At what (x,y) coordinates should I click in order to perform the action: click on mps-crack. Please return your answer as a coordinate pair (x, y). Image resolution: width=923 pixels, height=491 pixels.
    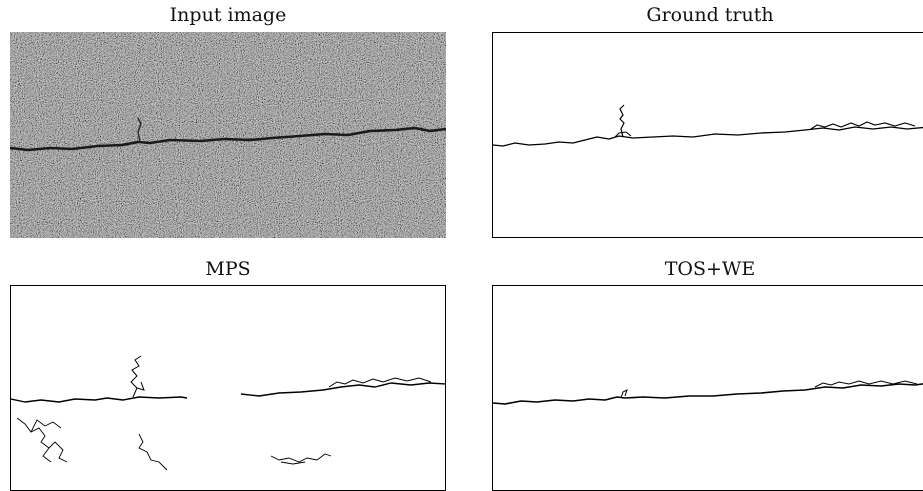
    Looking at the image, I should click on (228, 413).